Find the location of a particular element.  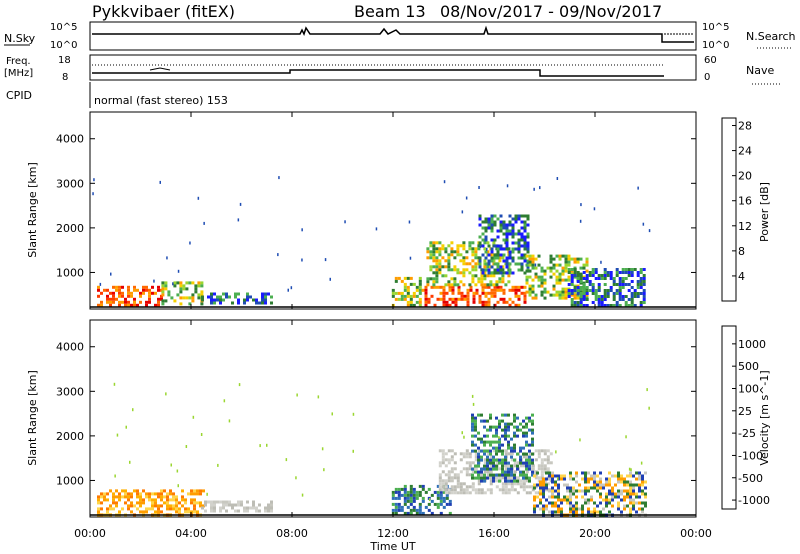

x-tick-label: 16:00 is located at coordinates (494, 533).